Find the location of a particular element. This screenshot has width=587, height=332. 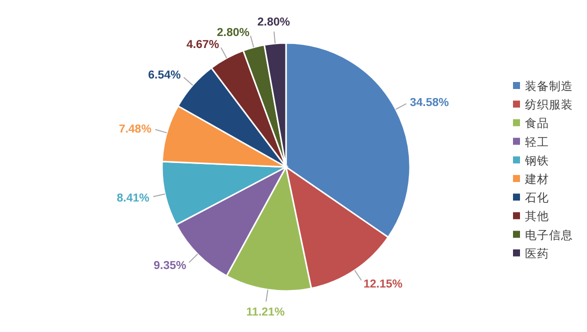

data-label: 8.41% is located at coordinates (133, 198).